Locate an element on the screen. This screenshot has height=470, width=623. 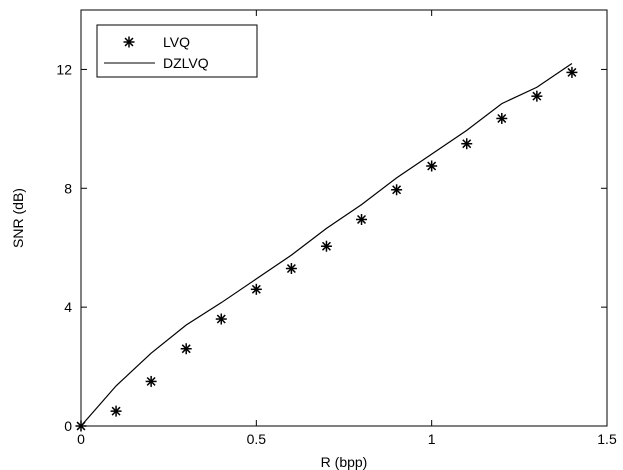
y-tick-label: 0 is located at coordinates (68, 426).